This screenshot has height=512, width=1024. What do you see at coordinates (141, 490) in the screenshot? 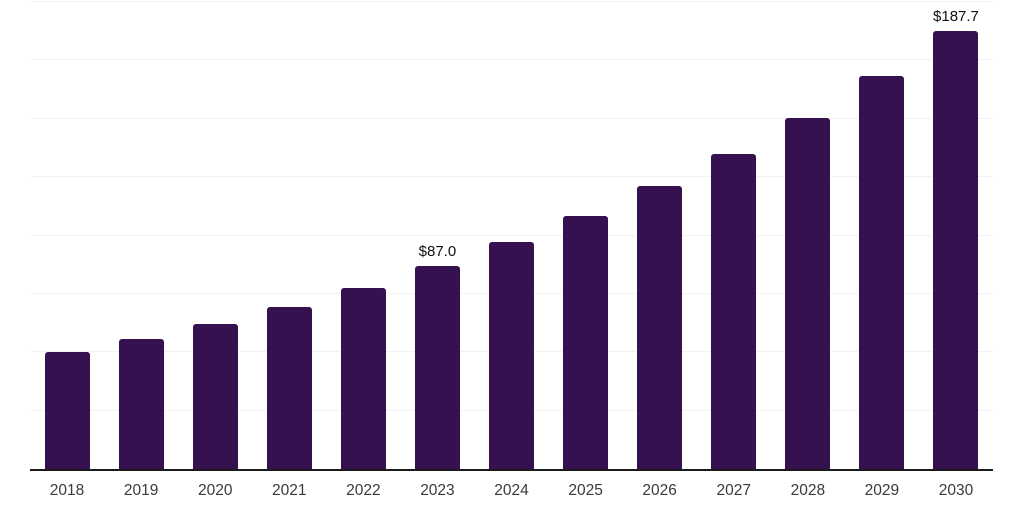
I see `x-tick-label-2019: 2019` at bounding box center [141, 490].